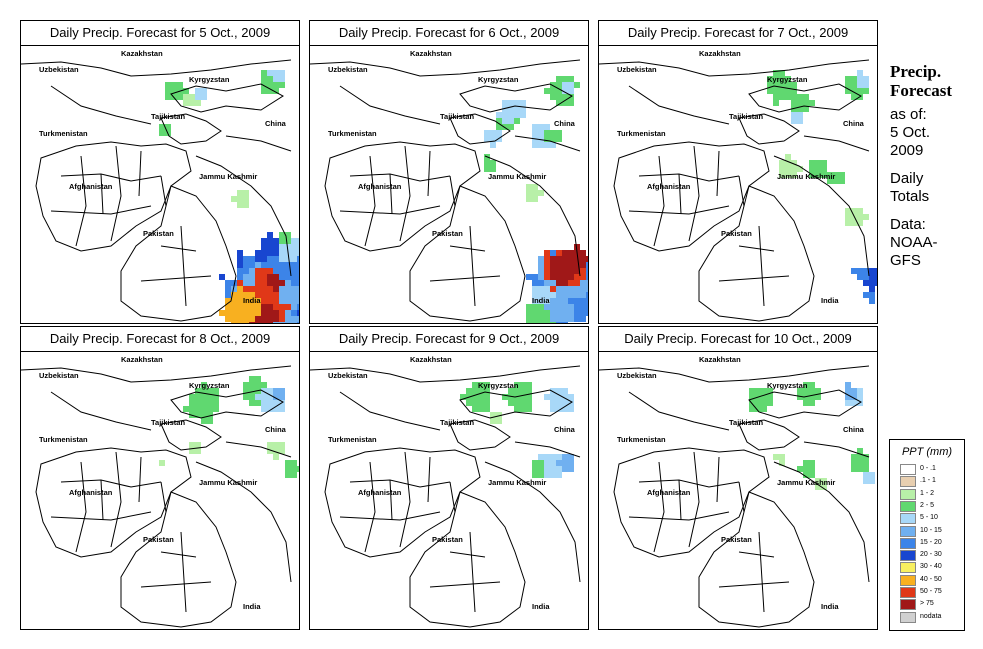  What do you see at coordinates (276, 429) in the screenshot?
I see `place-label-china: China` at bounding box center [276, 429].